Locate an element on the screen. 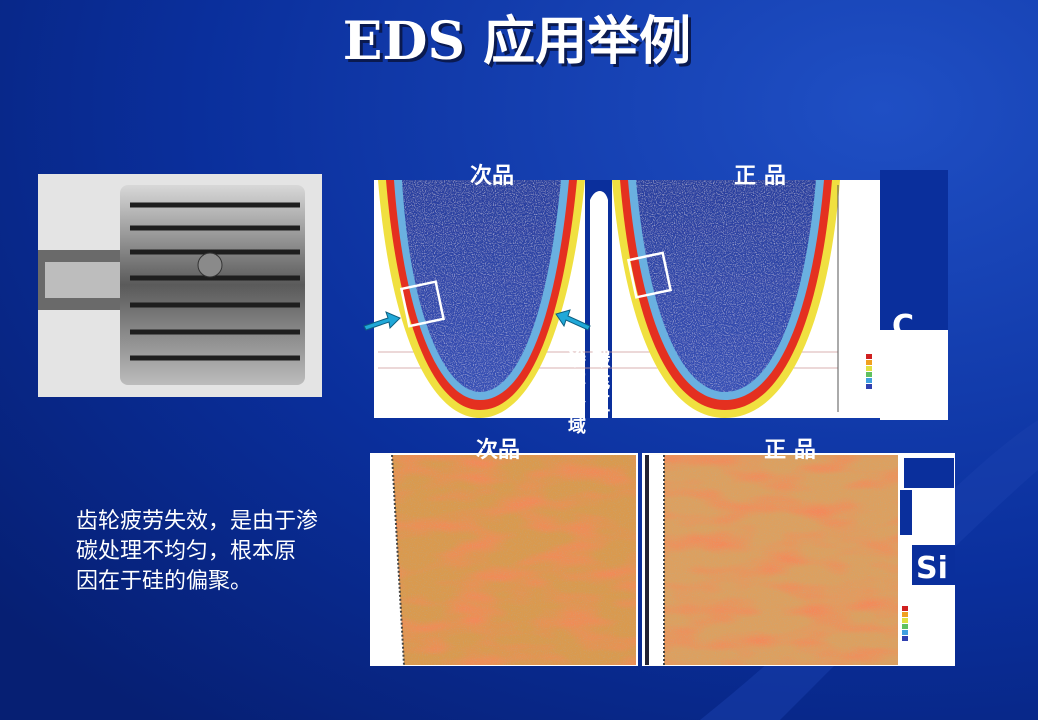  element-label: Si is located at coordinates (932, 568).